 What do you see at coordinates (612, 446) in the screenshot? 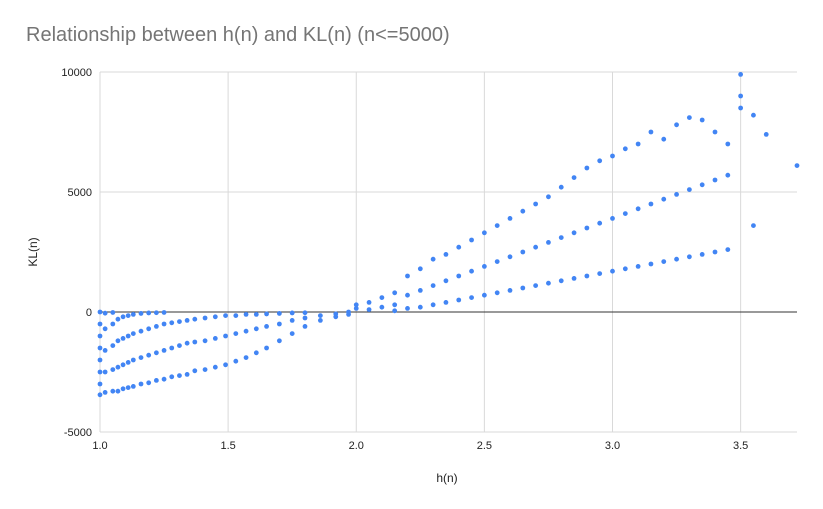
I see `x-tick-label: 3.0` at bounding box center [612, 446].